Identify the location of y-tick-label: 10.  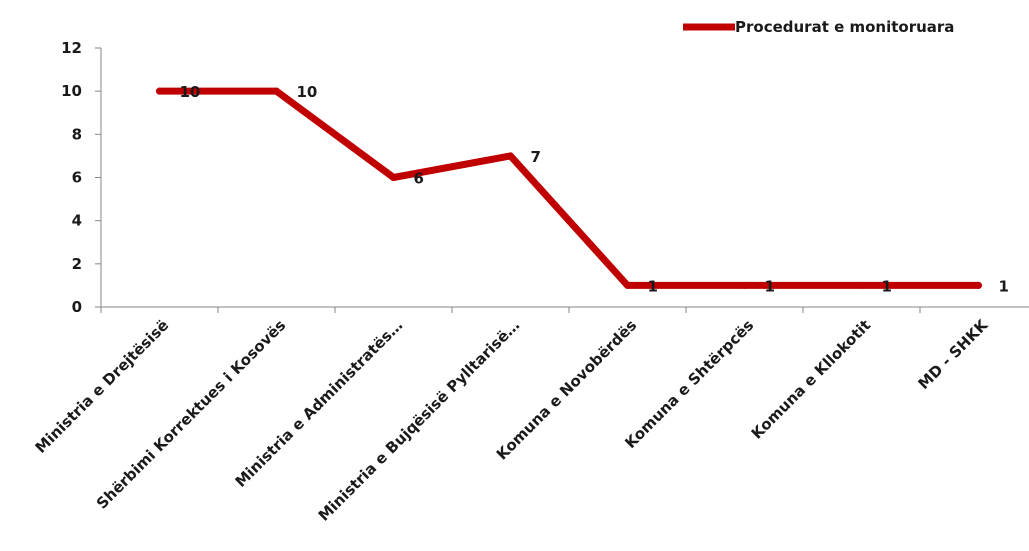
(71, 91).